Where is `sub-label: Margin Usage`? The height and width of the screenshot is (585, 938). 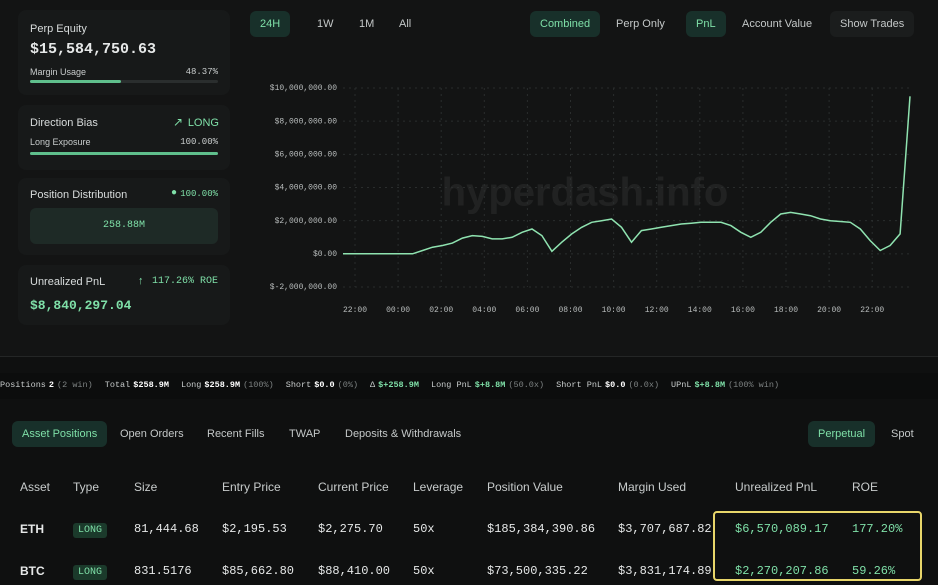
sub-label: Margin Usage is located at coordinates (58, 72).